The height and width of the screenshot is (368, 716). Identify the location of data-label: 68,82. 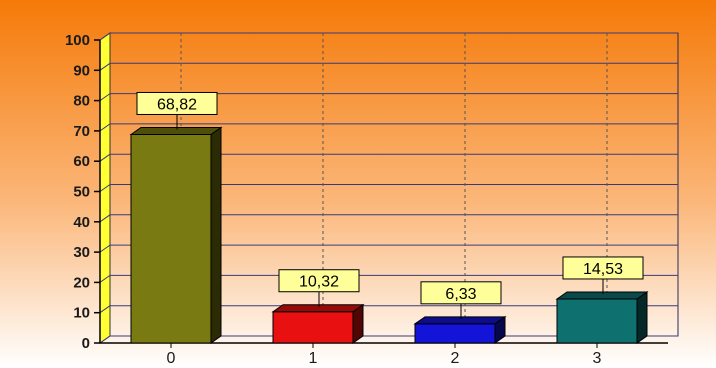
(177, 104).